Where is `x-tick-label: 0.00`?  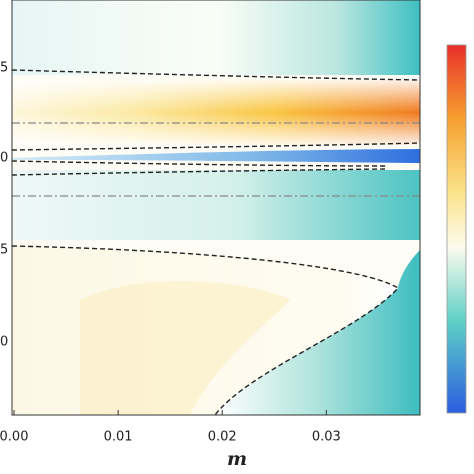 x-tick-label: 0.00 is located at coordinates (14, 437).